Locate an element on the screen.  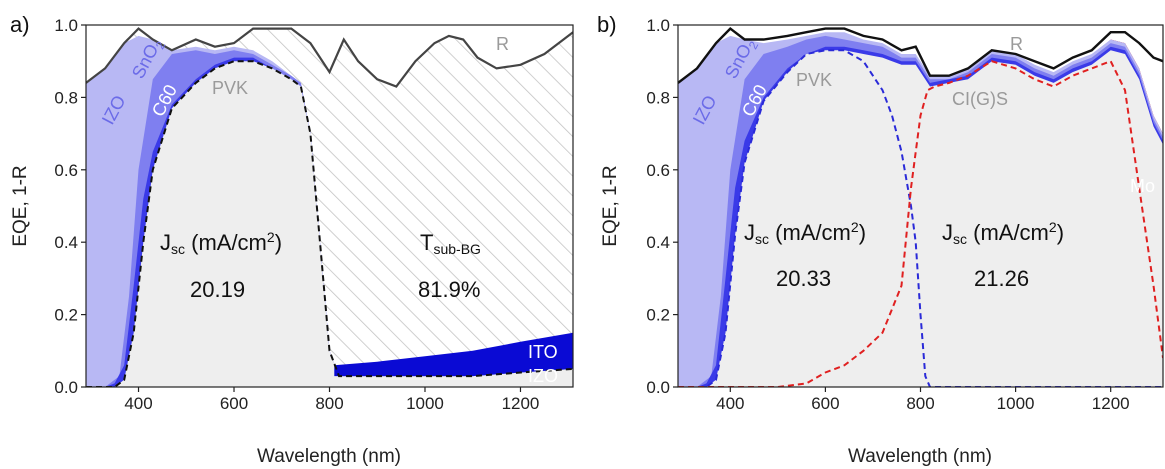
panel-b-xtick-label: 1000 is located at coordinates (1016, 403).